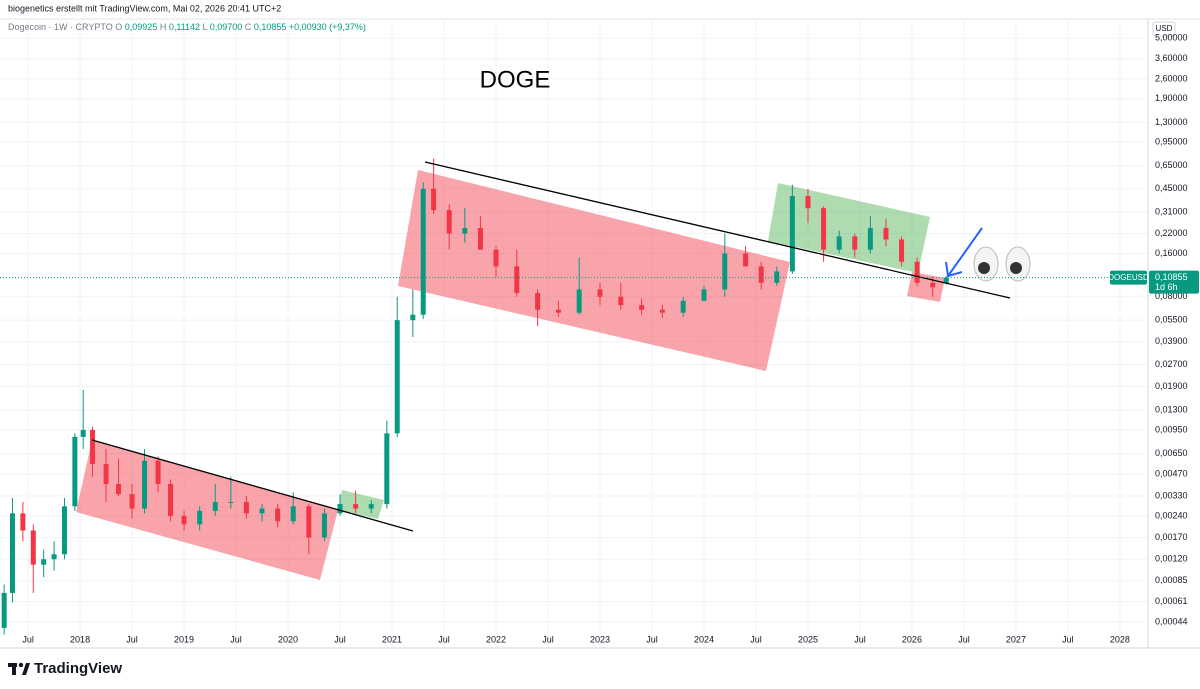  Describe the element at coordinates (808, 639) in the screenshot. I see `x-tick-label: 2025` at that location.